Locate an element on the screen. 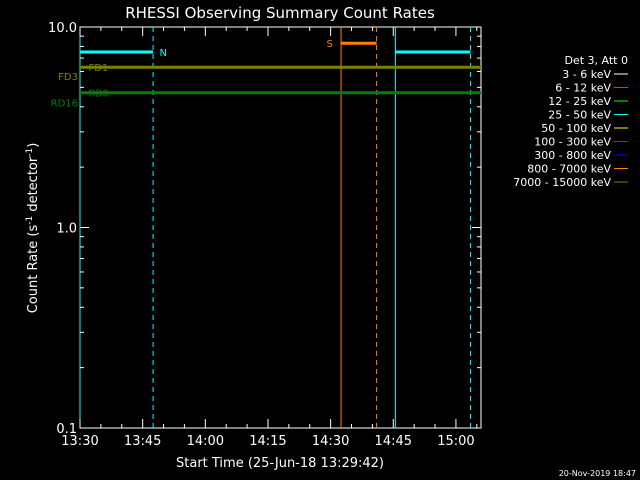 This screenshot has width=640, height=480. chart-title: RHESSI Observing Summary Count Rates is located at coordinates (280, 13).